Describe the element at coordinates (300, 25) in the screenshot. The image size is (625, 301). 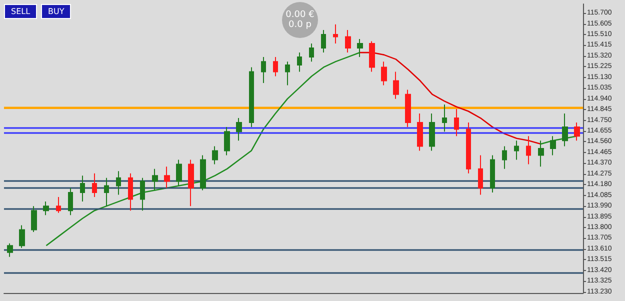
I see `annotation: 0.0 p` at that location.